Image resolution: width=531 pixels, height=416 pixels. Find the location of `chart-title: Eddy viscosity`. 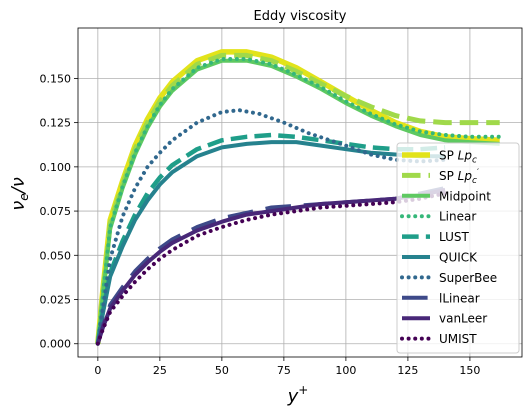

chart-title: Eddy viscosity is located at coordinates (300, 16).